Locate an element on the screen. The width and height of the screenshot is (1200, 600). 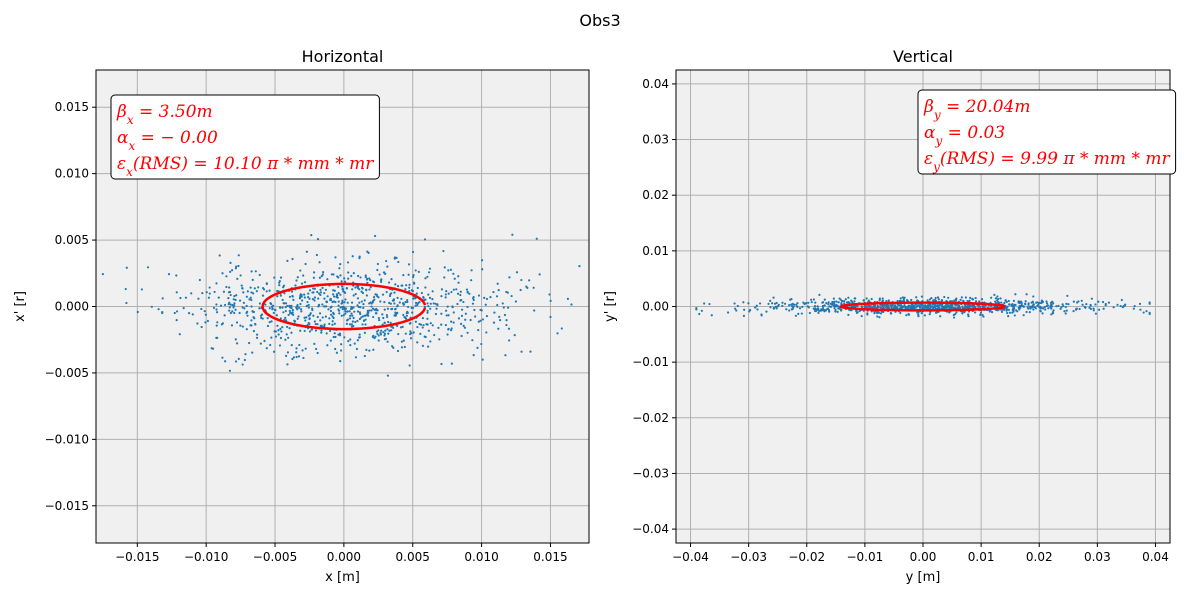
axes-title: Horizontal is located at coordinates (343, 56).